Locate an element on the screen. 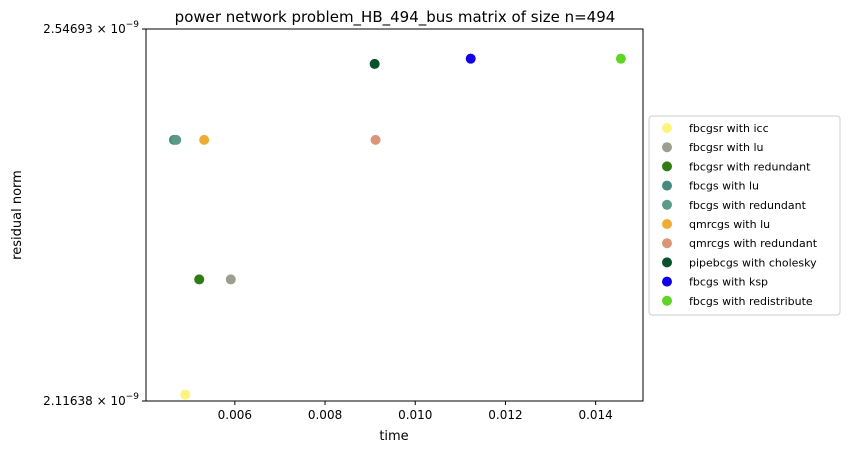 The height and width of the screenshot is (453, 850). x-tick-label: 0.012 is located at coordinates (505, 415).